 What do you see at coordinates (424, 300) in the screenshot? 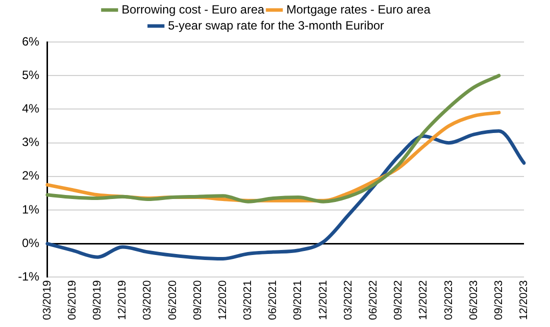
I see `x-tick-label: 12/2022` at bounding box center [424, 300].